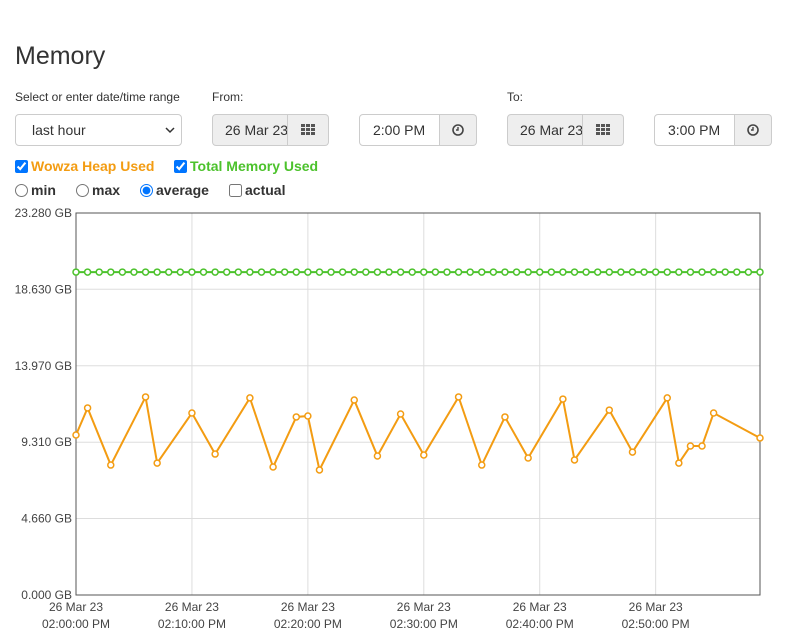 The width and height of the screenshot is (787, 634). I want to click on mode-label: actual, so click(265, 190).